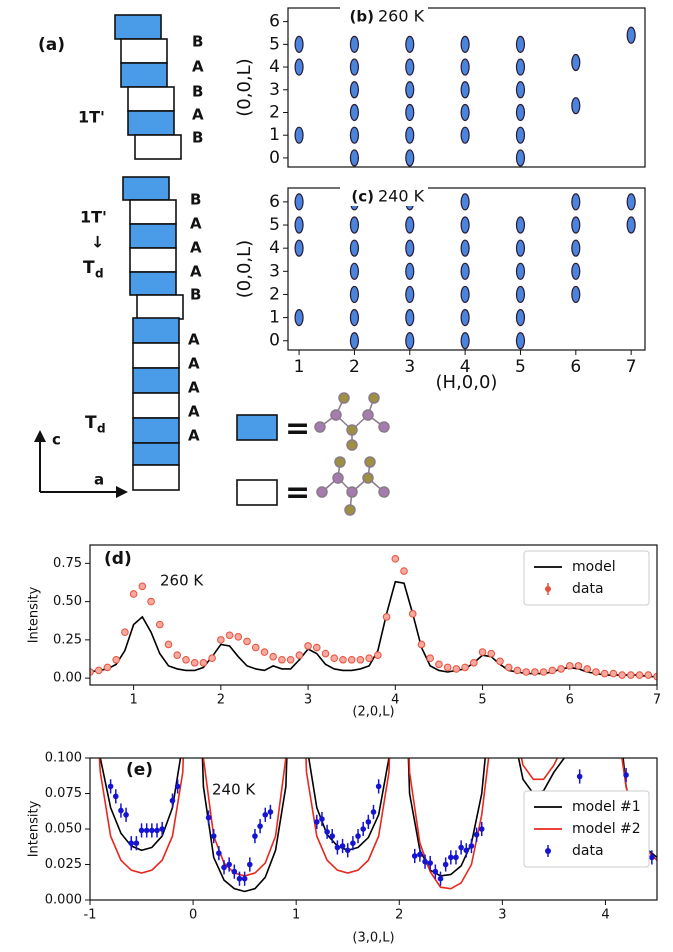 This screenshot has width=673, height=952. I want to click on chart-panel: 0 1 23 4 56 (0,0,L) (b) 260 K, so click(440, 87).